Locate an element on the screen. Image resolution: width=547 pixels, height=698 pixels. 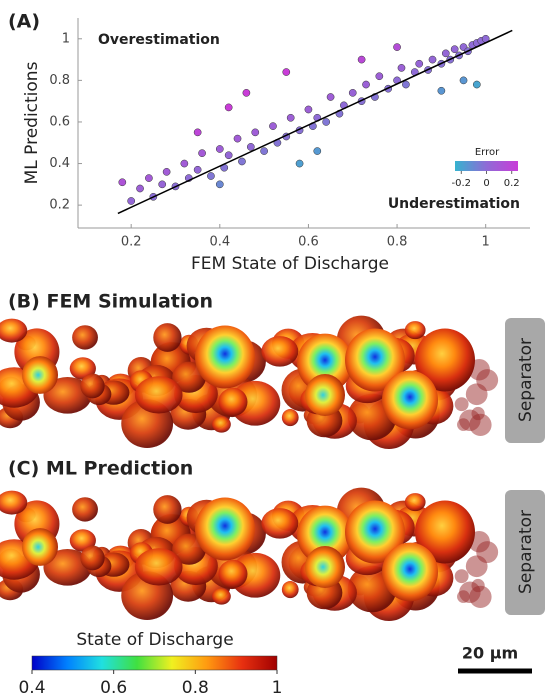
separator-label: Separator is located at coordinates (526, 380).